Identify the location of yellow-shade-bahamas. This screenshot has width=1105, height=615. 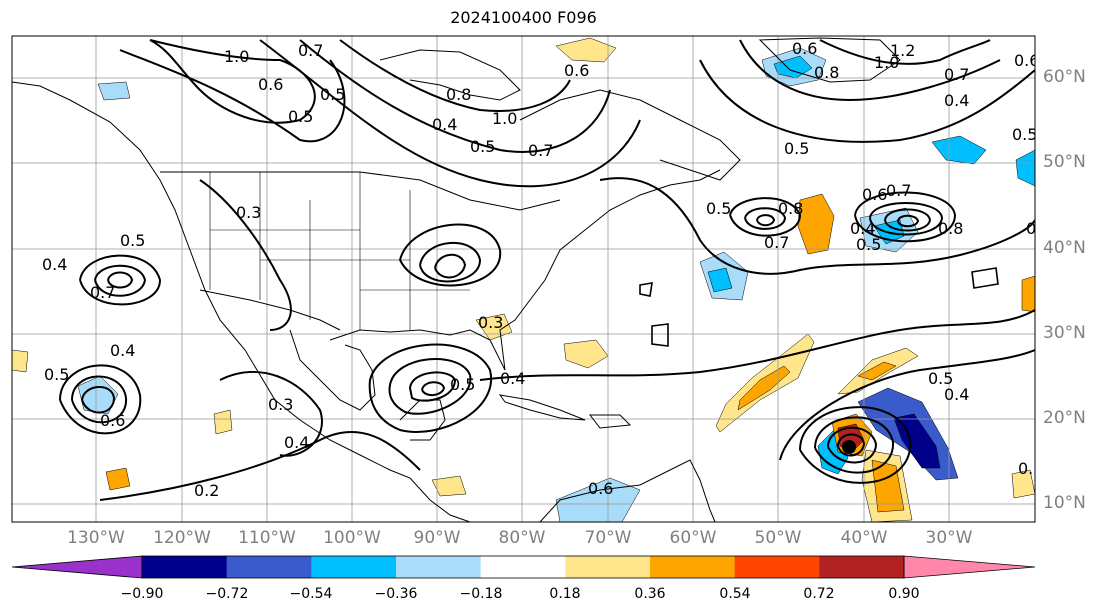
(586, 354).